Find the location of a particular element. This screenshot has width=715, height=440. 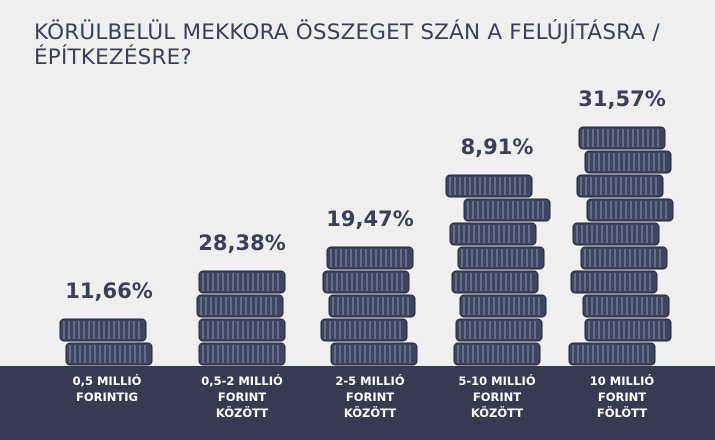

category-label-4-line-1: 5-10 MILLIÓ is located at coordinates (496, 380).